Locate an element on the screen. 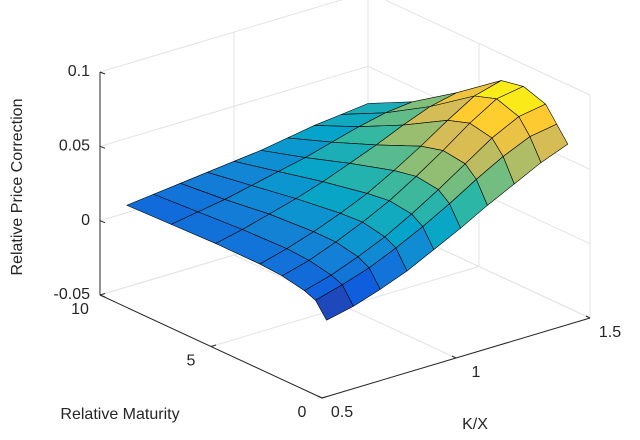 The width and height of the screenshot is (640, 440). z-tick-label: 0.1 is located at coordinates (79, 71).